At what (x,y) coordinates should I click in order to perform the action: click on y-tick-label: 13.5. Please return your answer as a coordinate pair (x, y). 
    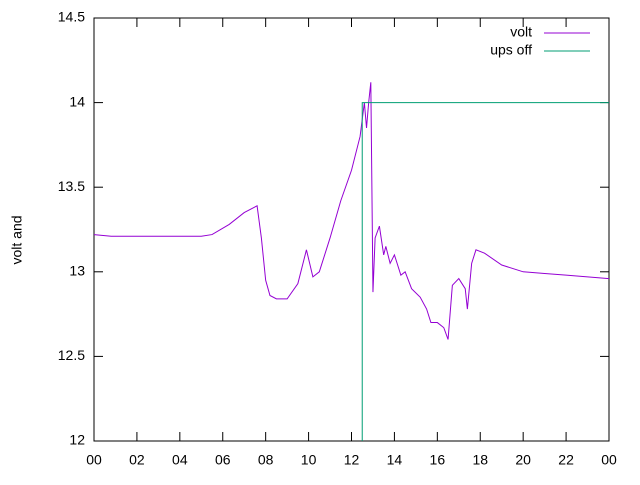
    Looking at the image, I should click on (71, 186).